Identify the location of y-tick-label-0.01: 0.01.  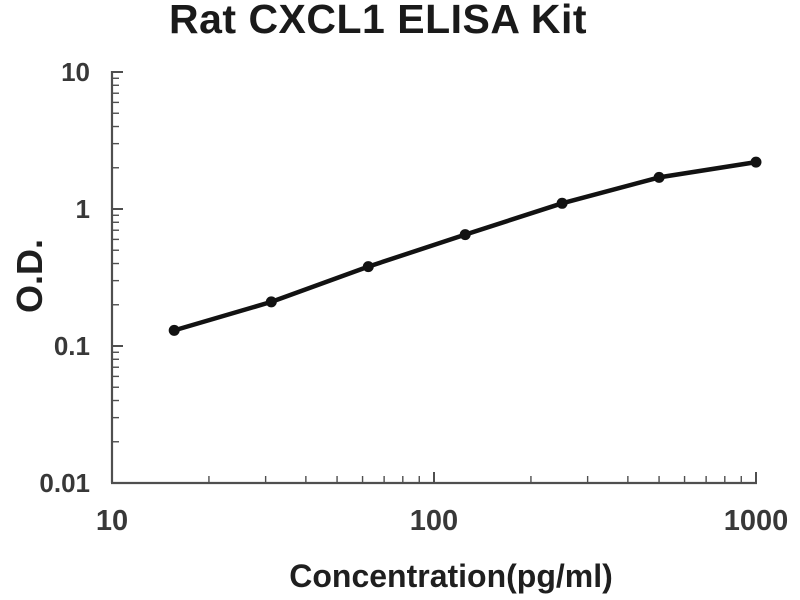
(64, 483).